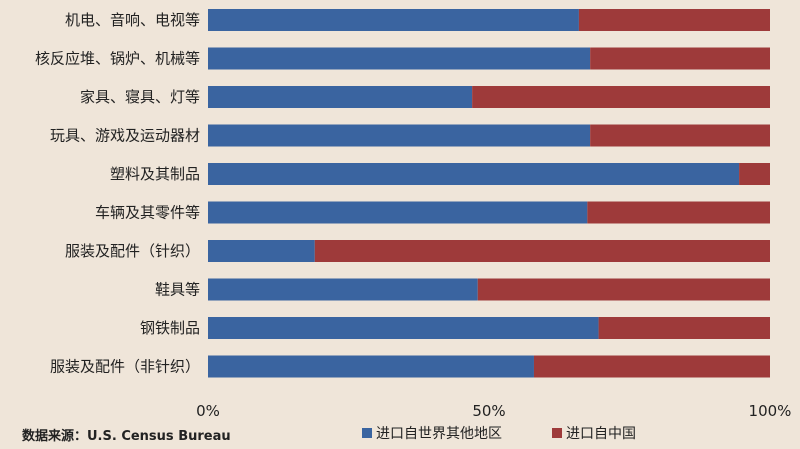  I want to click on x-tick-label: 0%, so click(208, 411).